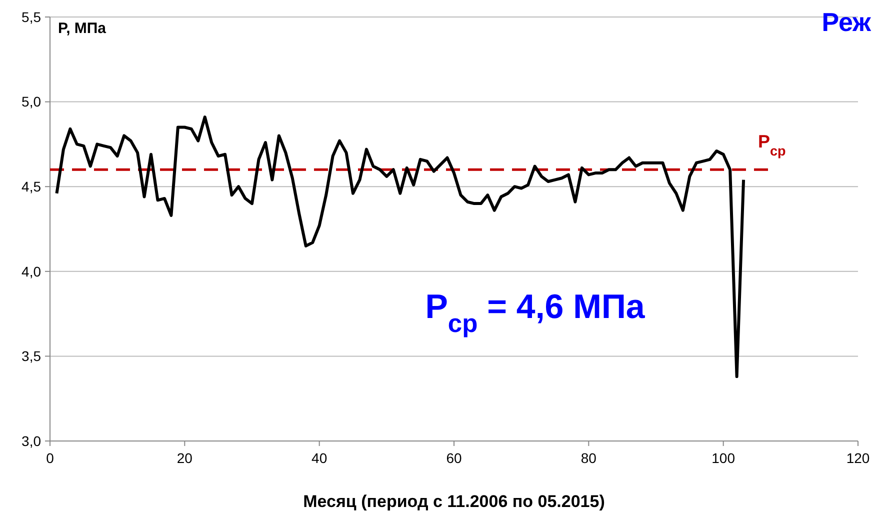 Image resolution: width=875 pixels, height=512 pixels. Describe the element at coordinates (184, 458) in the screenshot. I see `x-tick-label: 20` at that location.